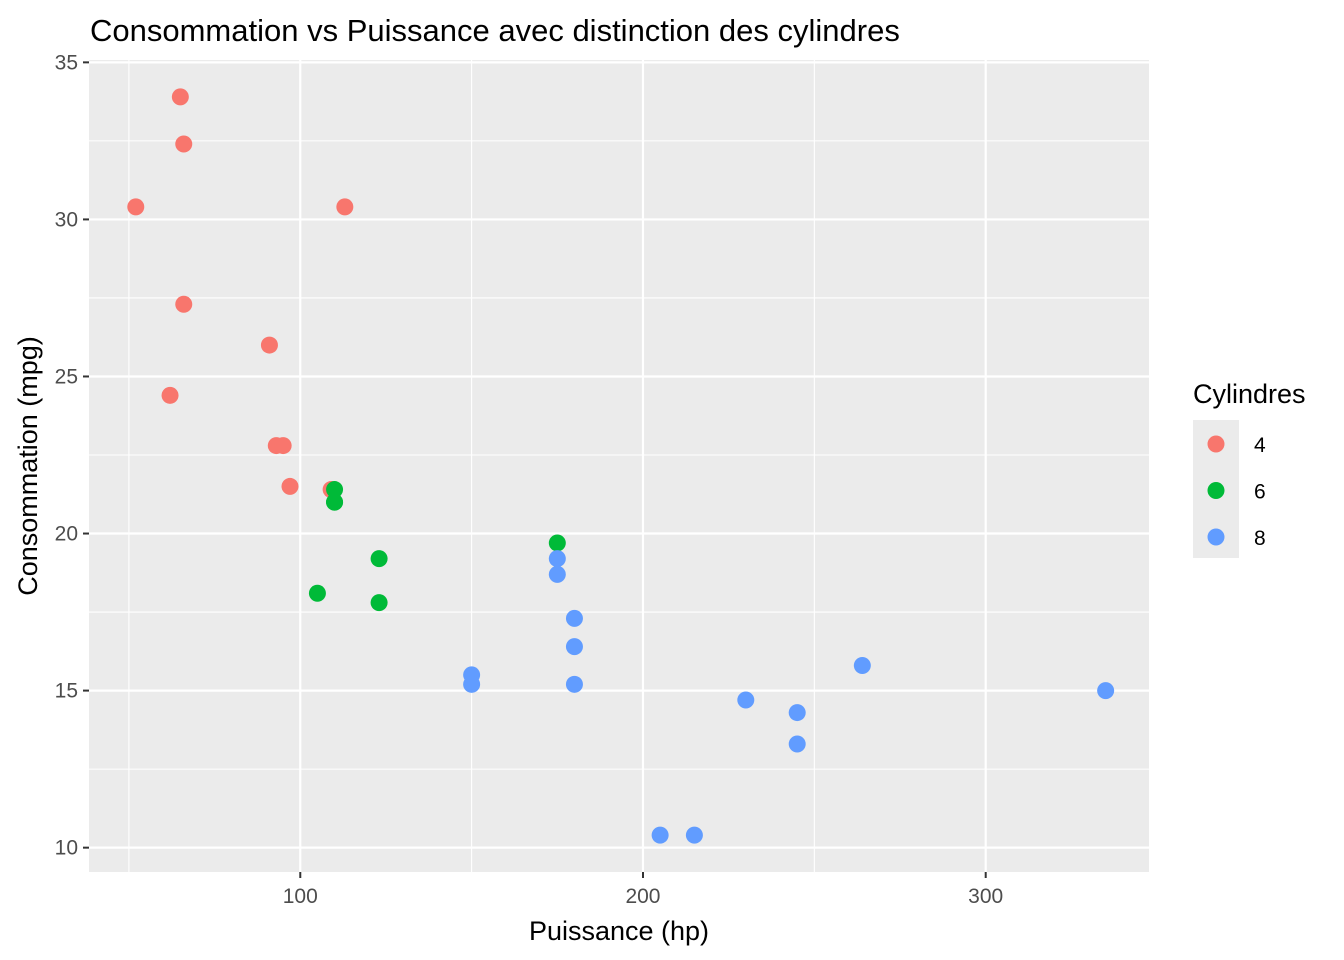  I want to click on x-tick-label: 300, so click(985, 896).